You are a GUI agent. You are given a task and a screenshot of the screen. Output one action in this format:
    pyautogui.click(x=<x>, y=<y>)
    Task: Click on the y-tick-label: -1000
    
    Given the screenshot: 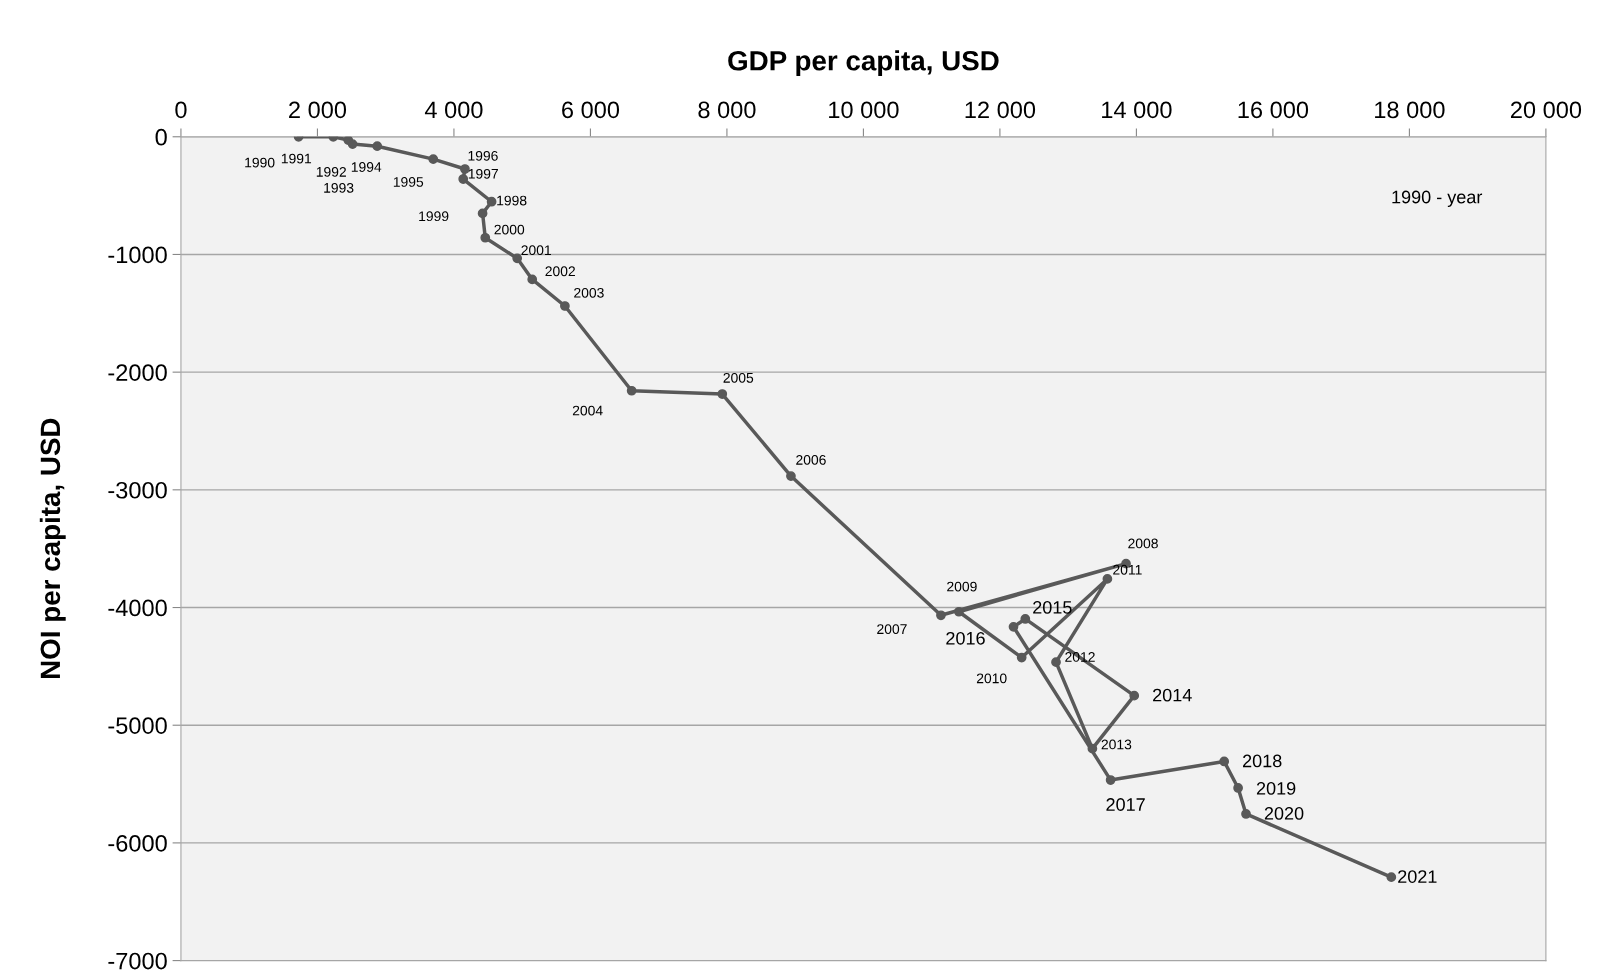 What is the action you would take?
    pyautogui.click(x=137, y=255)
    